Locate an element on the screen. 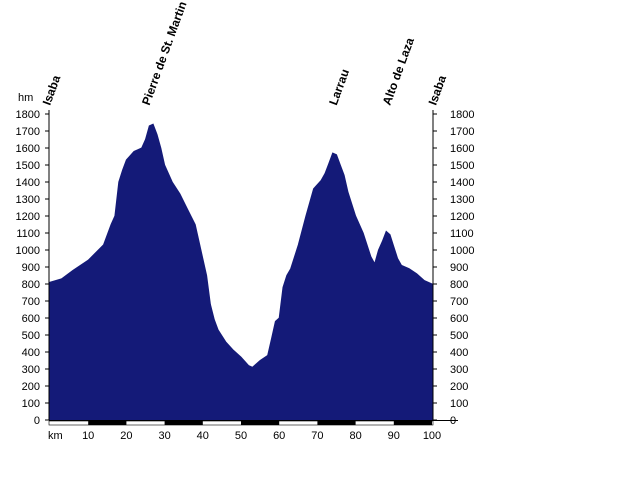  y-tick-label-right: 500 is located at coordinates (459, 336).